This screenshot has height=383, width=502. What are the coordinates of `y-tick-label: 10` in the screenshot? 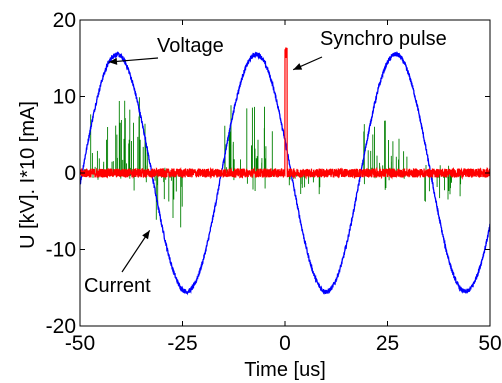 It's located at (64, 97).